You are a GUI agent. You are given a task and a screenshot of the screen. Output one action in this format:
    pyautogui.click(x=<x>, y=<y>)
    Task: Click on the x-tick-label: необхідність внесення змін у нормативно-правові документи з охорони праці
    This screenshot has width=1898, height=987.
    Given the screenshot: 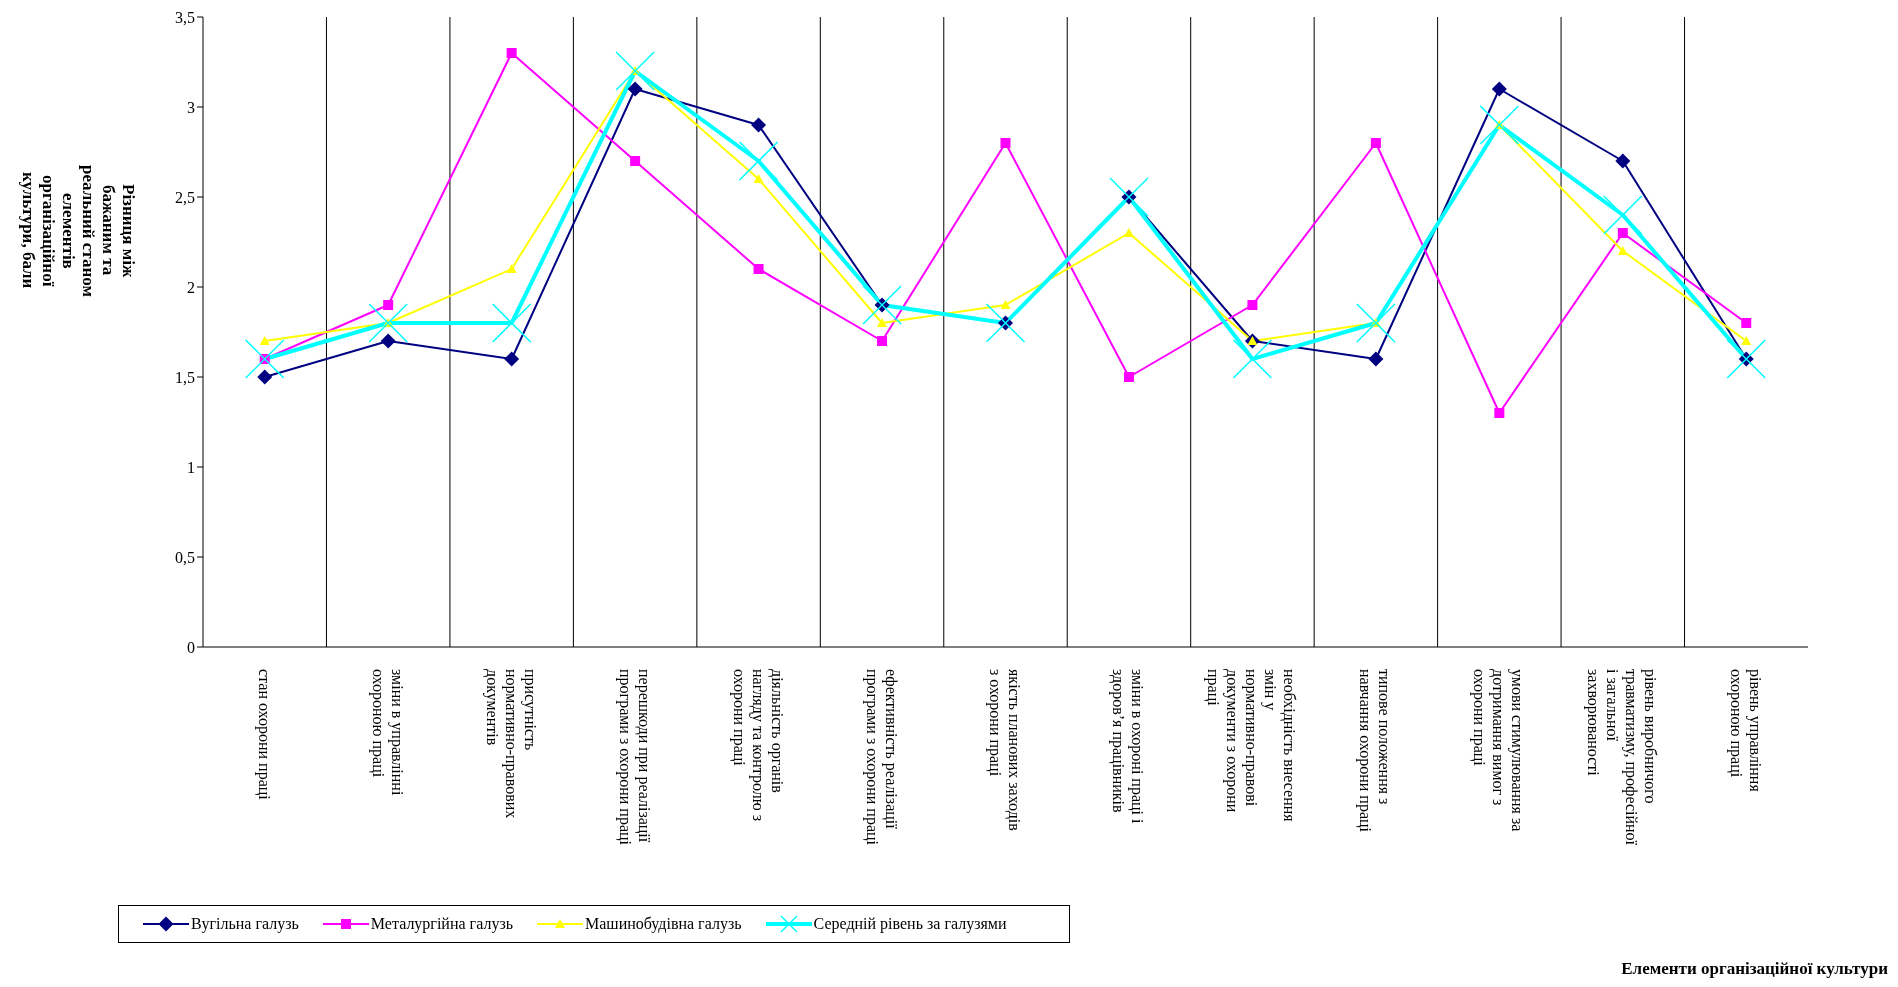 What is the action you would take?
    pyautogui.click(x=1251, y=746)
    